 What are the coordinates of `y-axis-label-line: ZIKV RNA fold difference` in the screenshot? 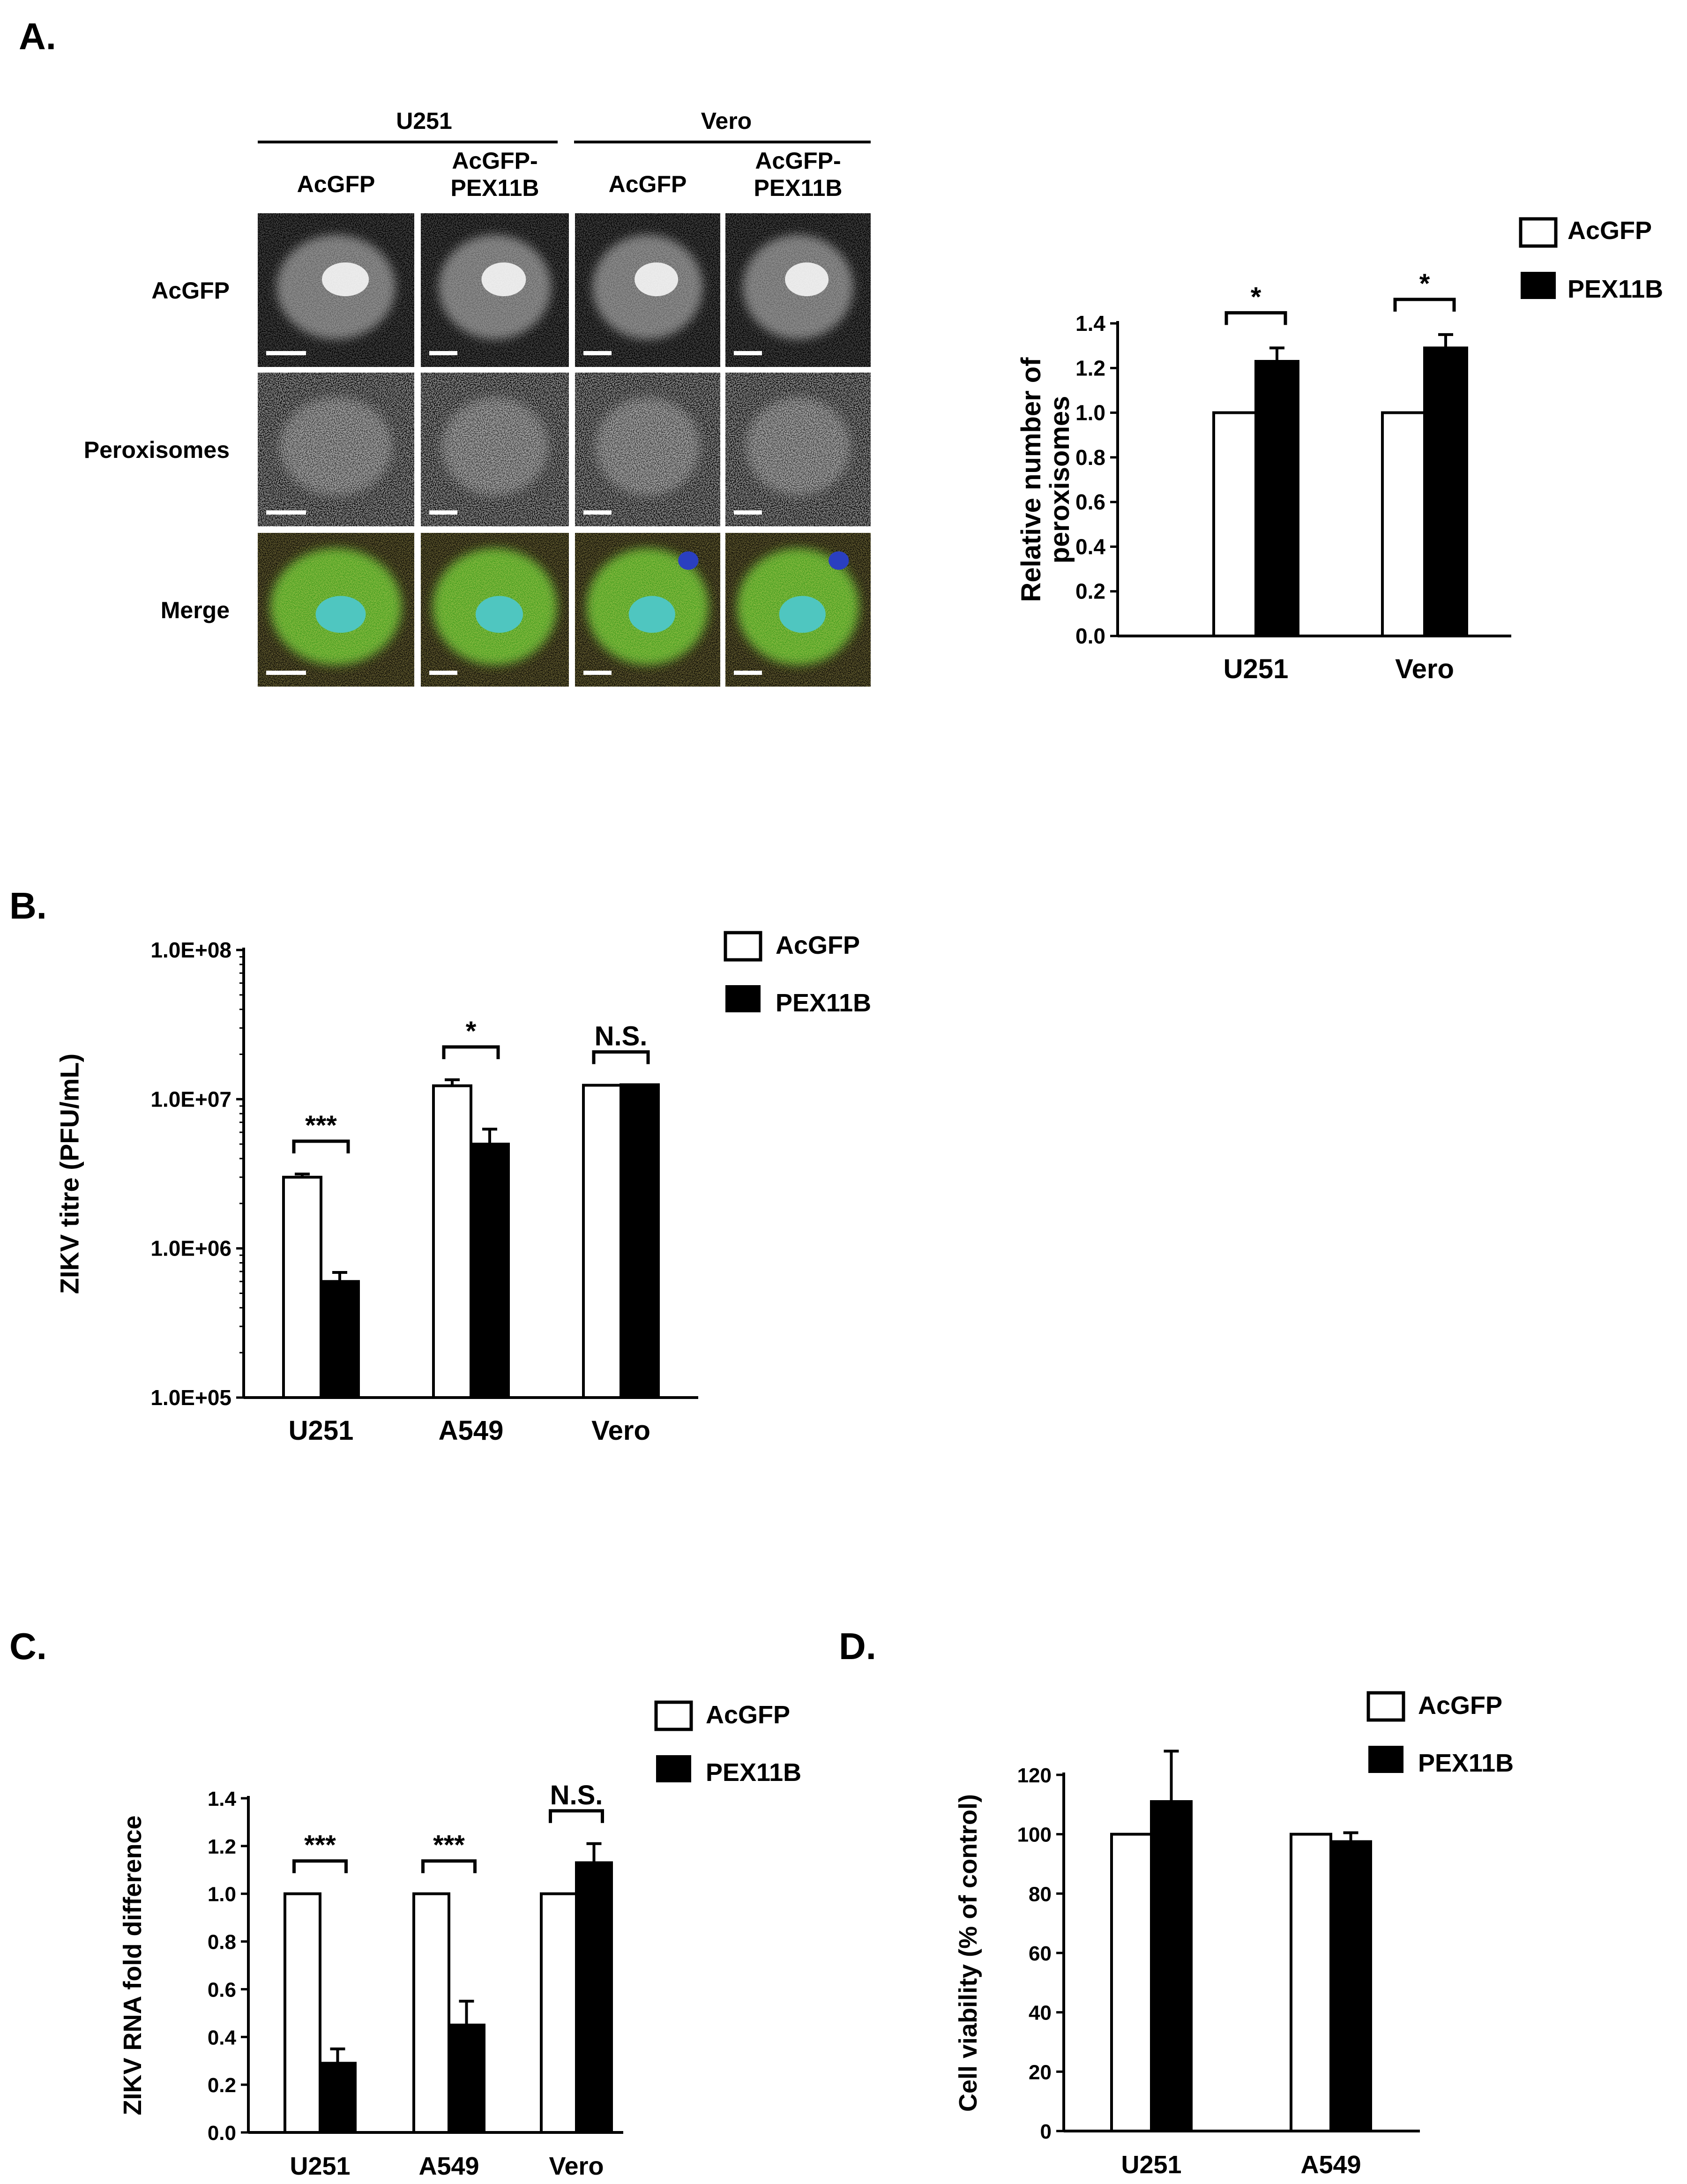 It's located at (133, 1965).